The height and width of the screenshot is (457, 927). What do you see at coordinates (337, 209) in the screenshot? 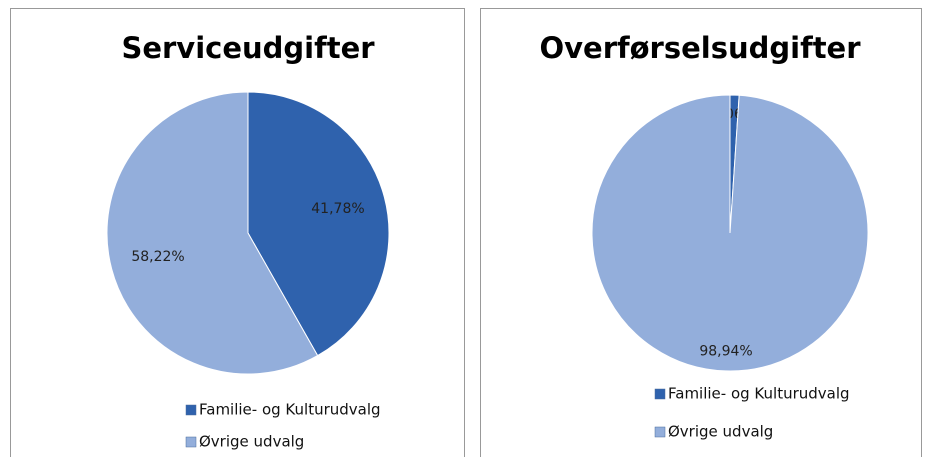
I see `data-label: 41,78%` at bounding box center [337, 209].